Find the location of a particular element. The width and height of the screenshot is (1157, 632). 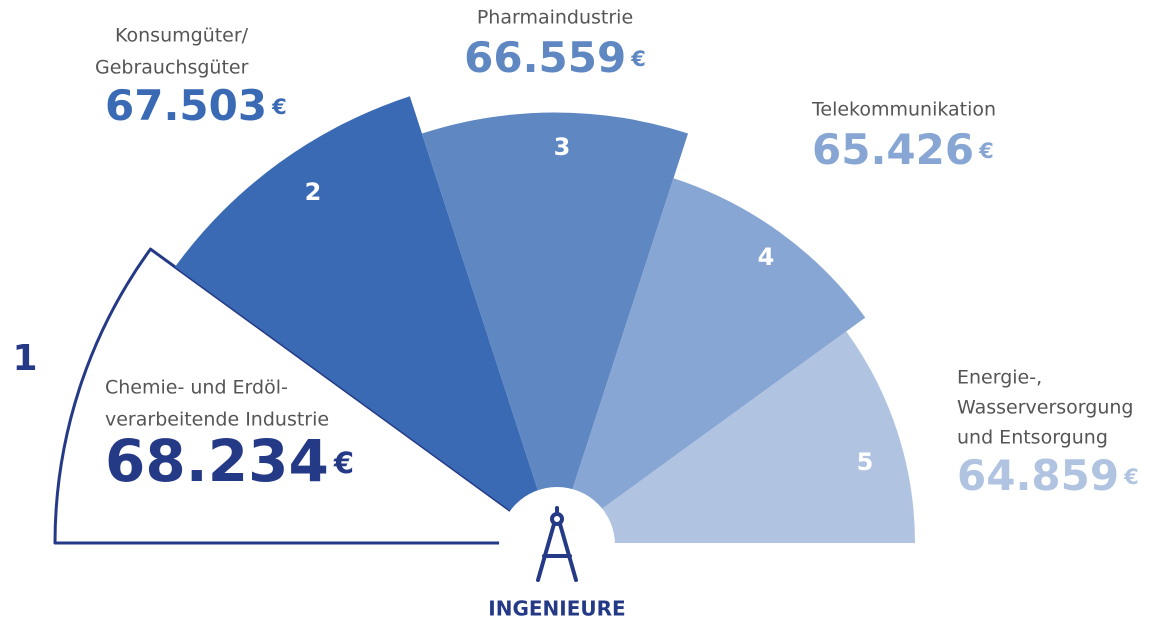

value-label: 68.234 € is located at coordinates (229, 461).